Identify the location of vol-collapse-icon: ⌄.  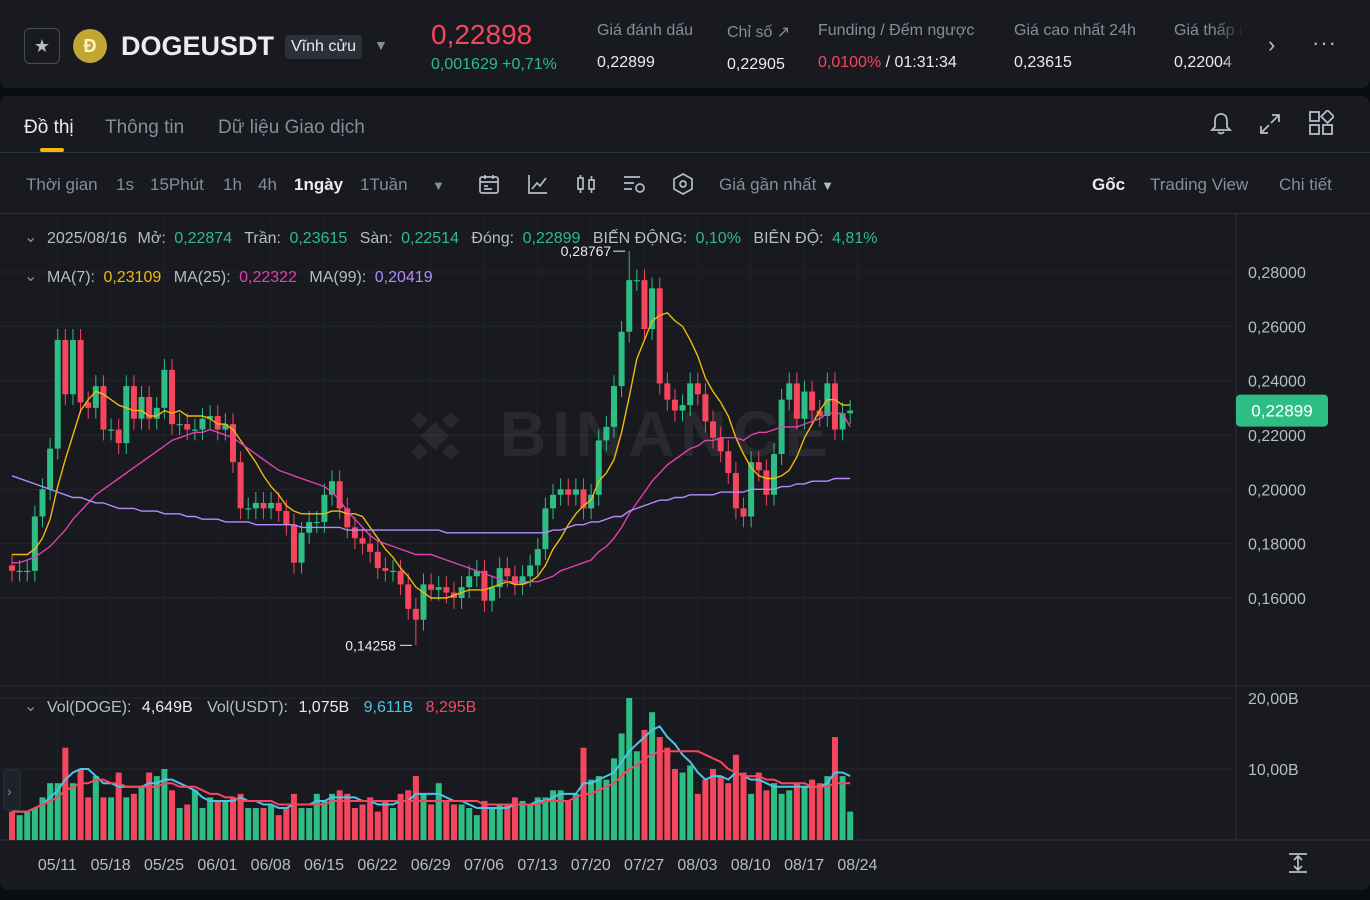
(30, 706).